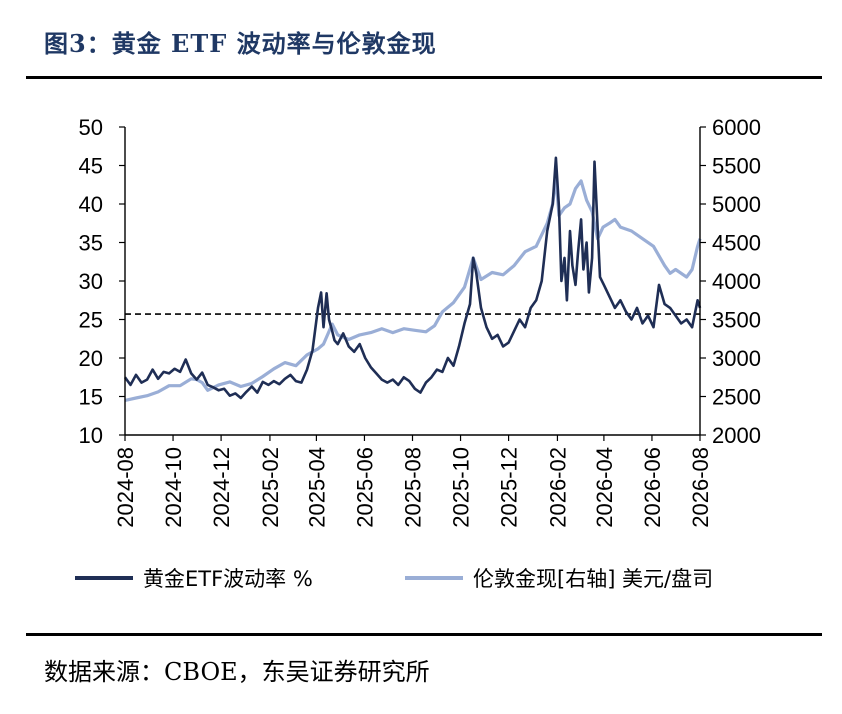 This screenshot has height=714, width=842. I want to click on x-tick-label: 2026-08, so click(700, 487).